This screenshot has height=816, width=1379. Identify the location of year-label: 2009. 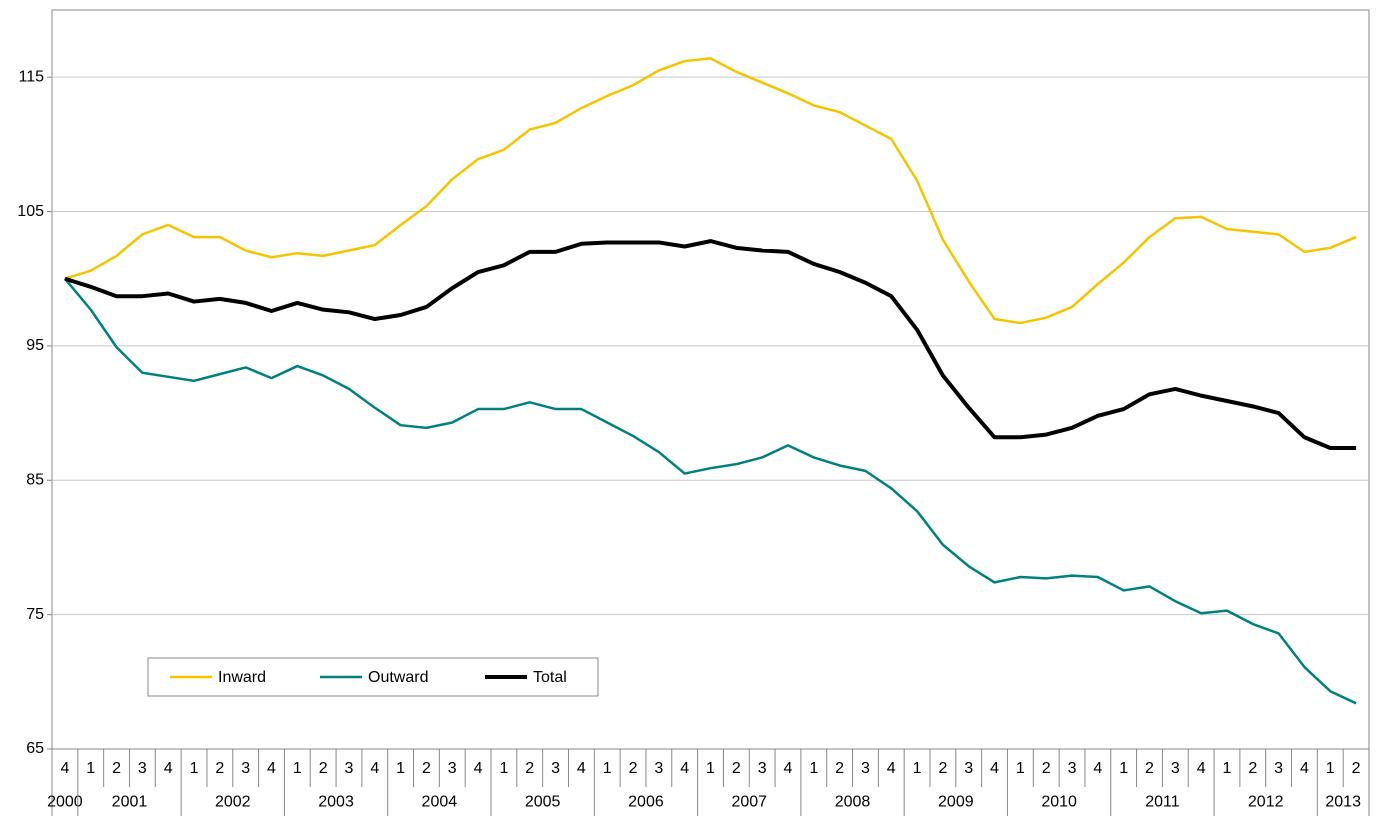
(956, 802).